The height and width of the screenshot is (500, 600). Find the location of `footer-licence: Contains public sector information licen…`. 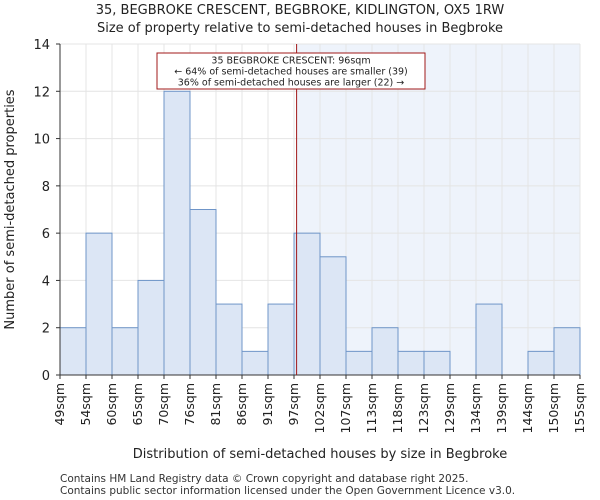

footer-licence: Contains public sector information licen… is located at coordinates (288, 491).